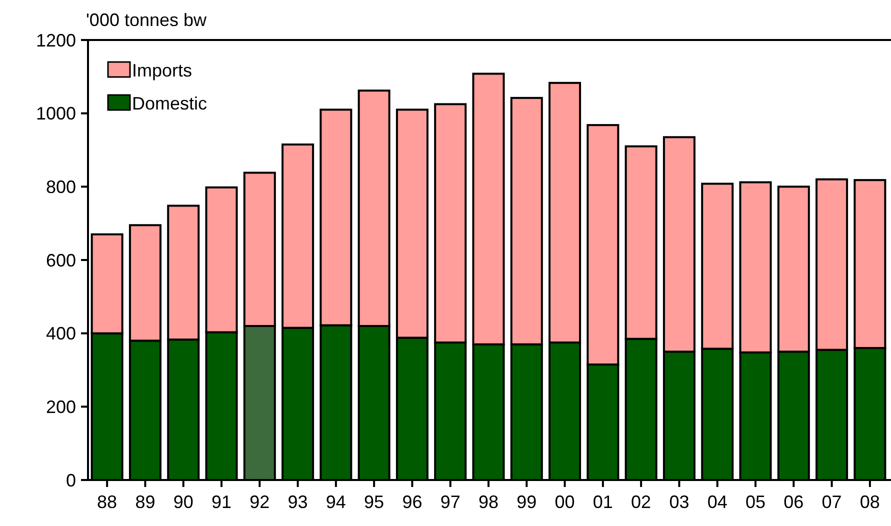 The image size is (891, 526). Describe the element at coordinates (162, 70) in the screenshot. I see `legend-label: Imports` at that location.